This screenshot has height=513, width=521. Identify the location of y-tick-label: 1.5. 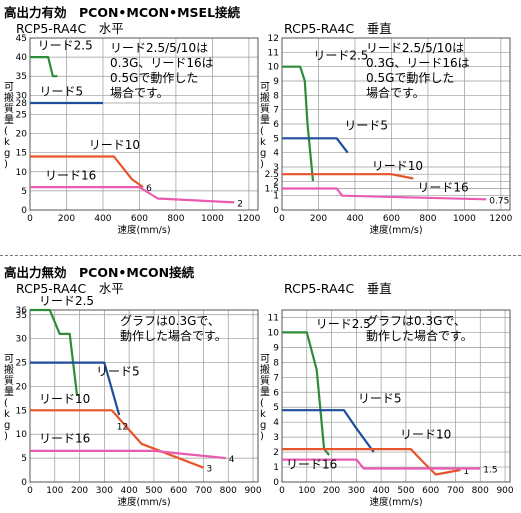
(272, 190).